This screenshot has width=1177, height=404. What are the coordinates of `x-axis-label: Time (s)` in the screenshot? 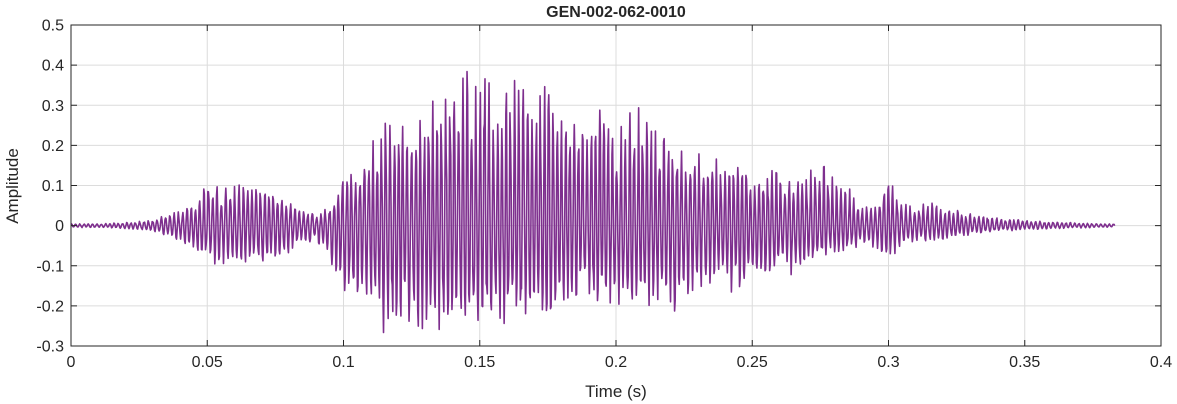 It's located at (616, 391).